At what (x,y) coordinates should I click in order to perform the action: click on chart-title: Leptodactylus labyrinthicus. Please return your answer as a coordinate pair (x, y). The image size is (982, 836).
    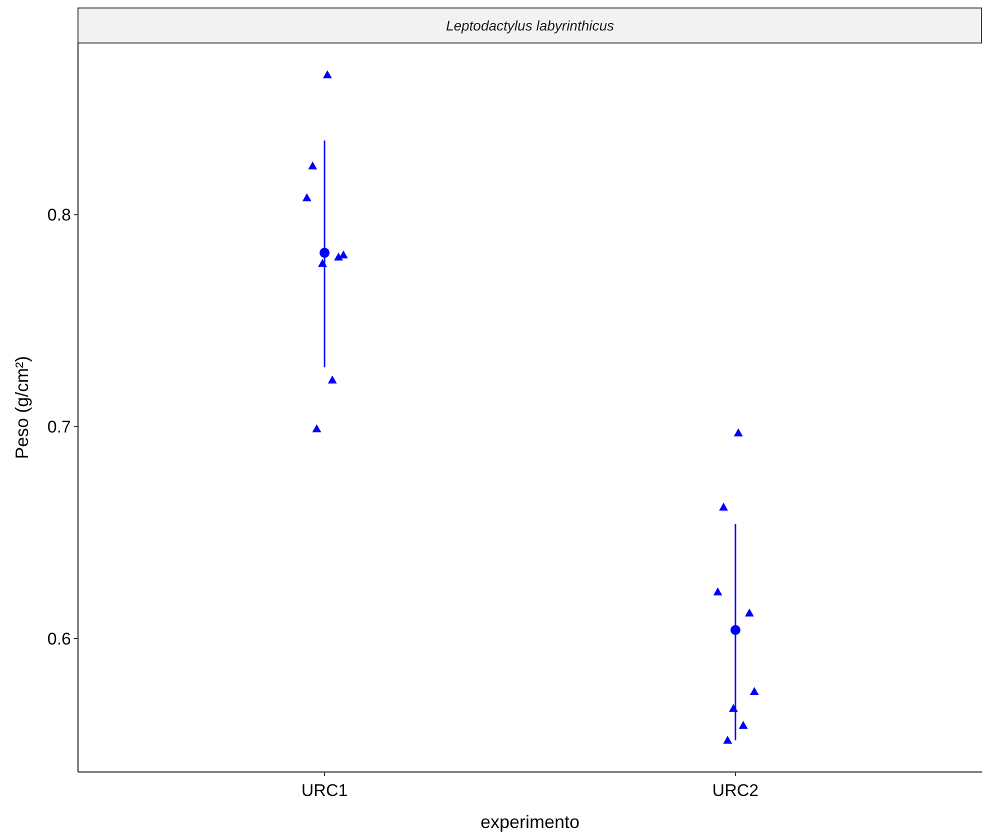
    Looking at the image, I should click on (530, 26).